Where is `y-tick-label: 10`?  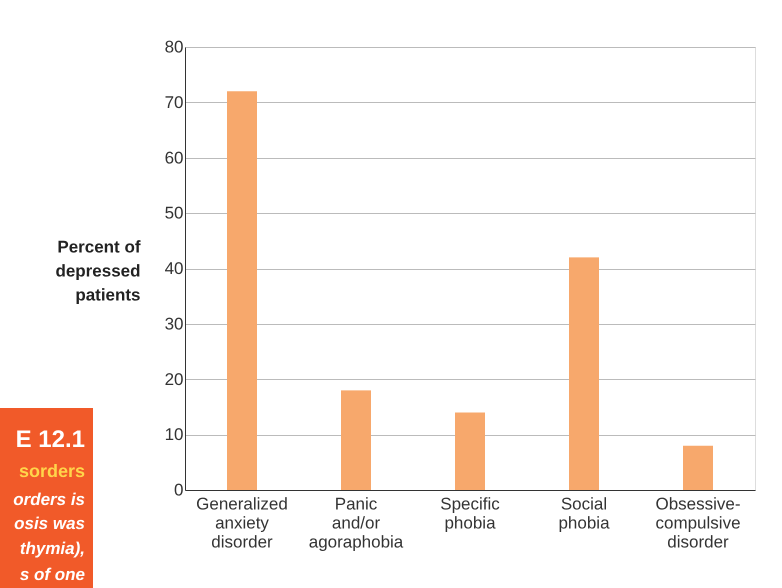 y-tick-label: 10 is located at coordinates (174, 434).